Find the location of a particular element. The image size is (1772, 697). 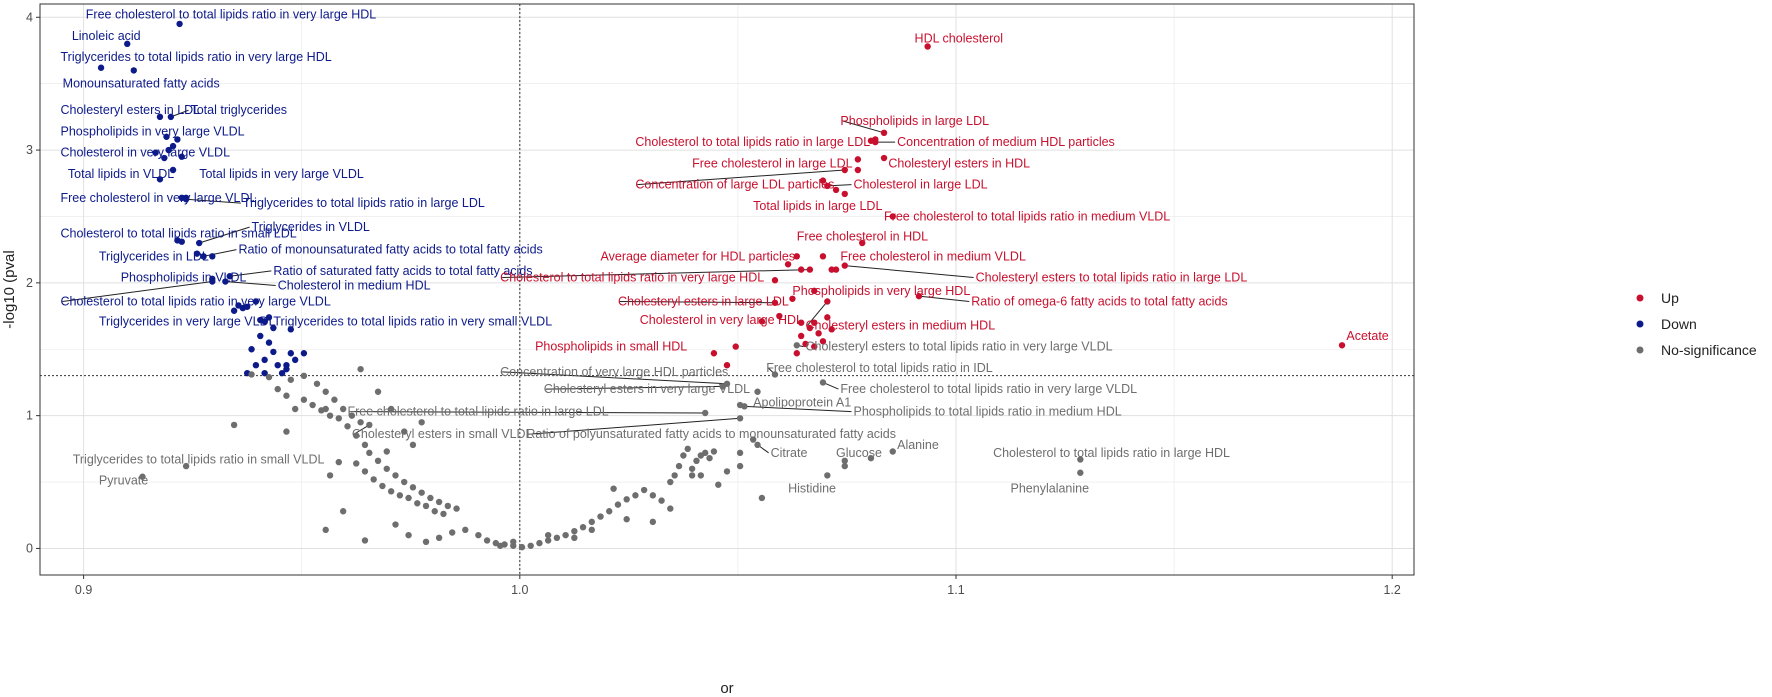

point-label: Glucose is located at coordinates (859, 453).